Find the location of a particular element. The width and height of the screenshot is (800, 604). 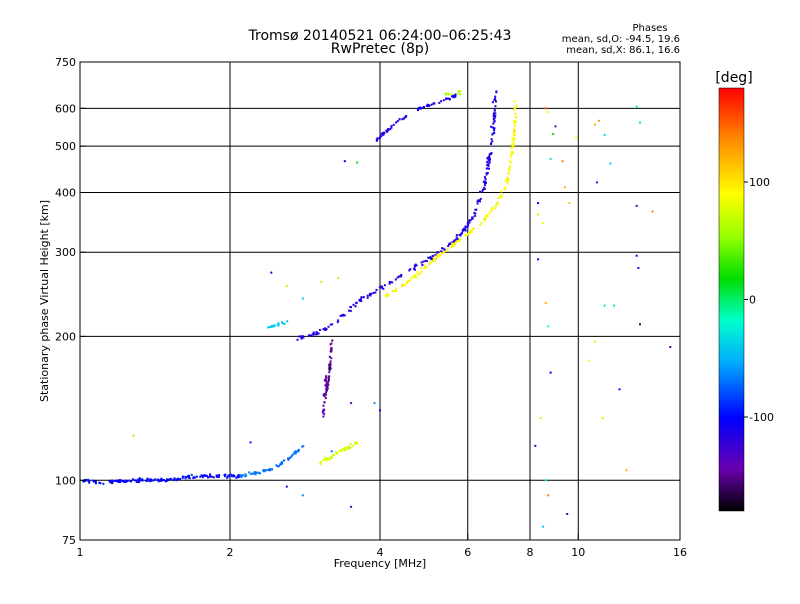

x-tick-label: 1 is located at coordinates (80, 552).